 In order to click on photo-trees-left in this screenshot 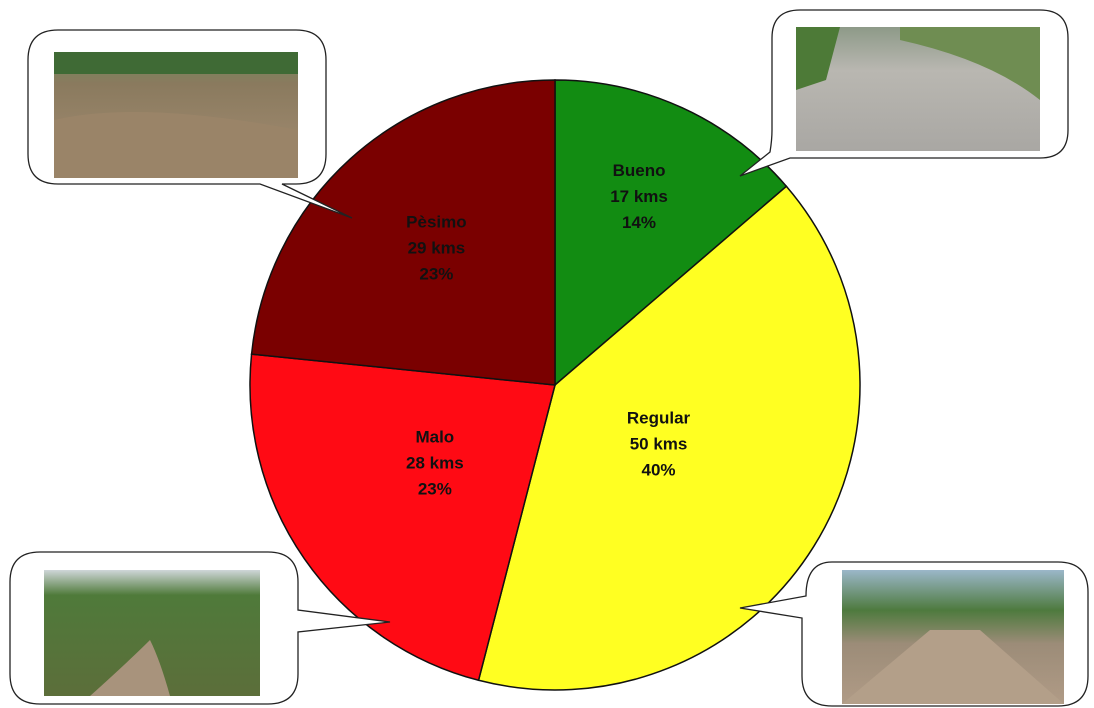, I will do `click(818, 58)`.